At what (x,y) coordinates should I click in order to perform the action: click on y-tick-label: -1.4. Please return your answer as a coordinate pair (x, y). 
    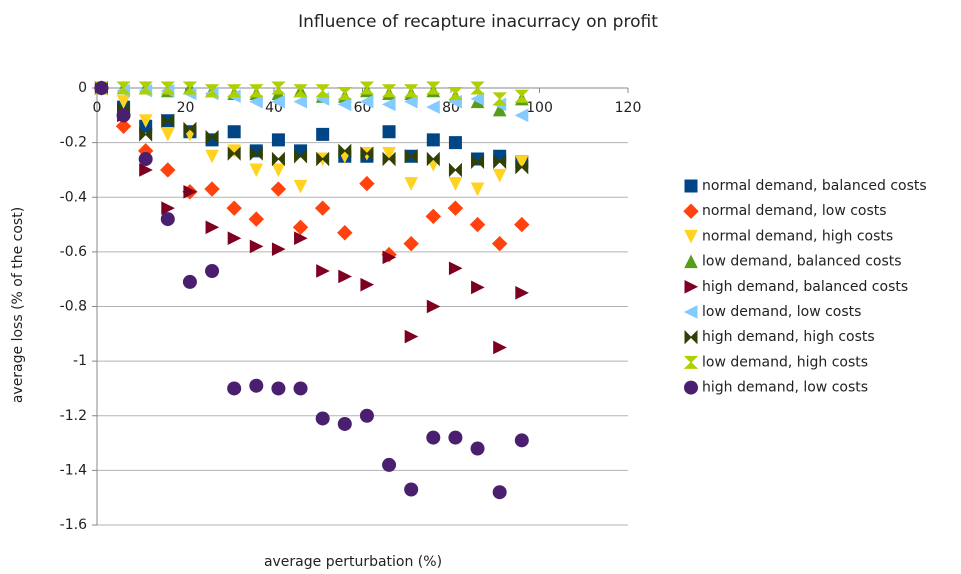
    Looking at the image, I should click on (73, 470).